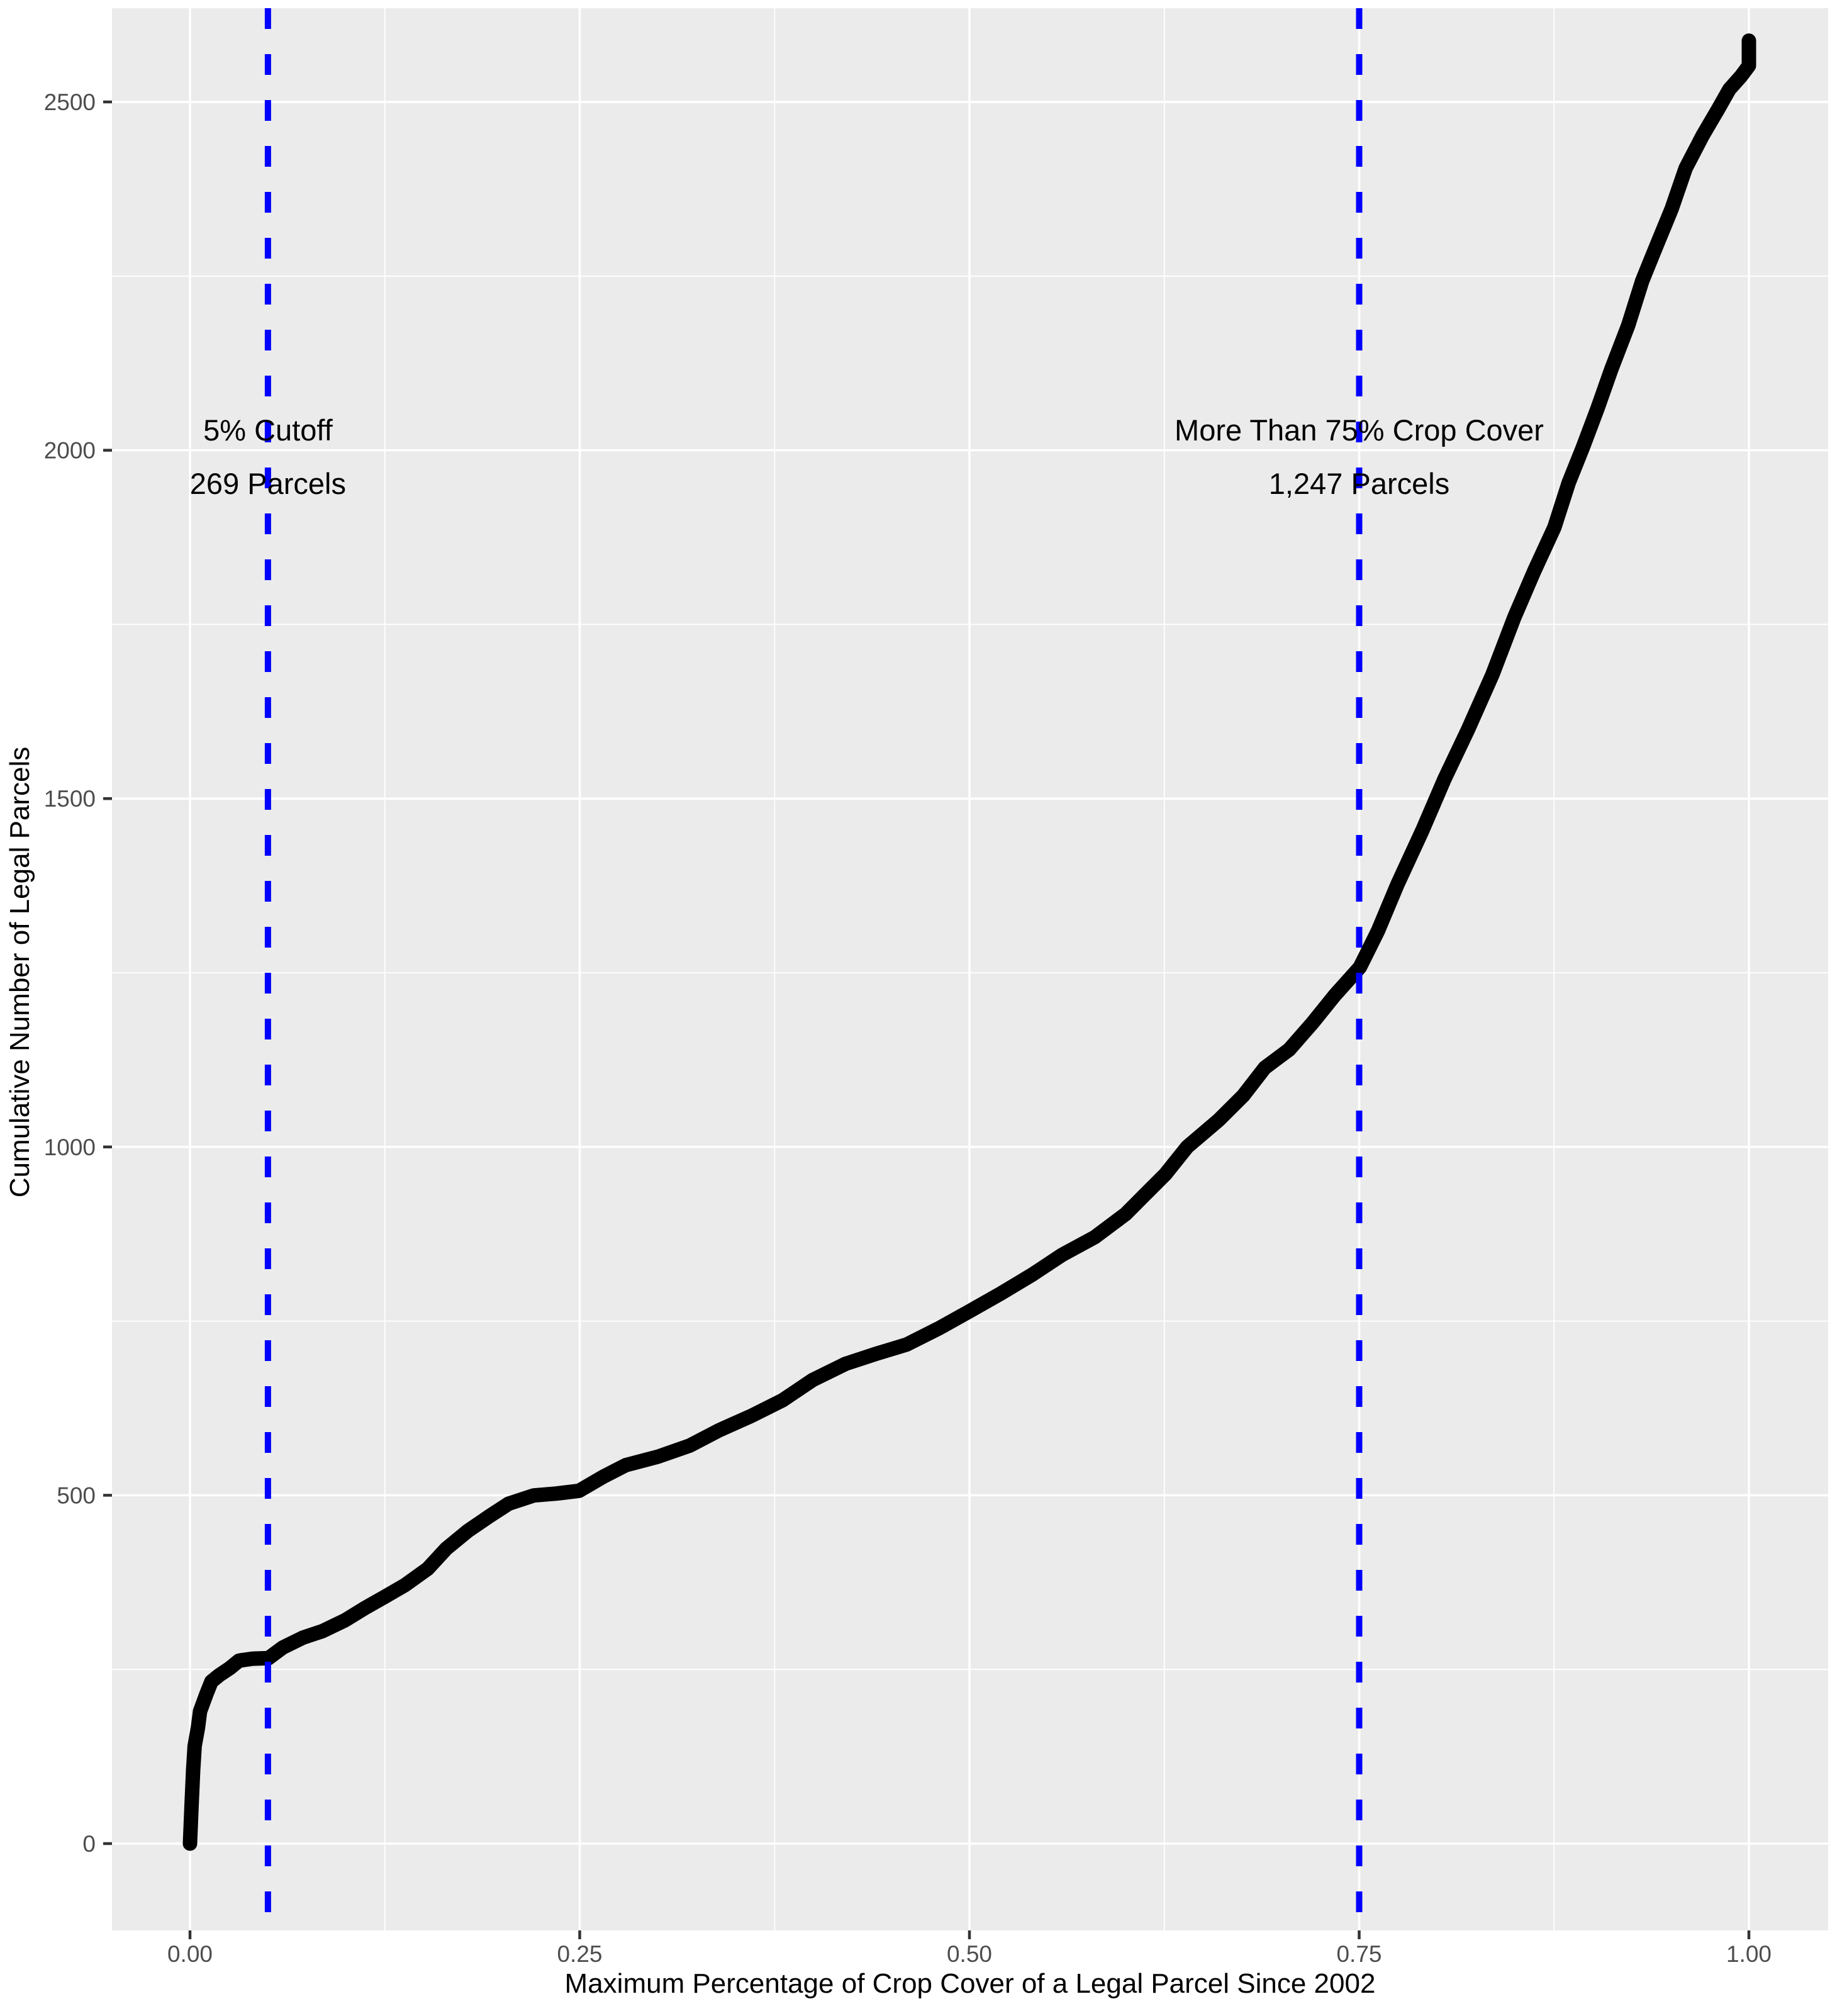 The image size is (1842, 2016). I want to click on y-axis-tick-labels: 0 500 1000 1500 2000 2500, so click(70, 973).